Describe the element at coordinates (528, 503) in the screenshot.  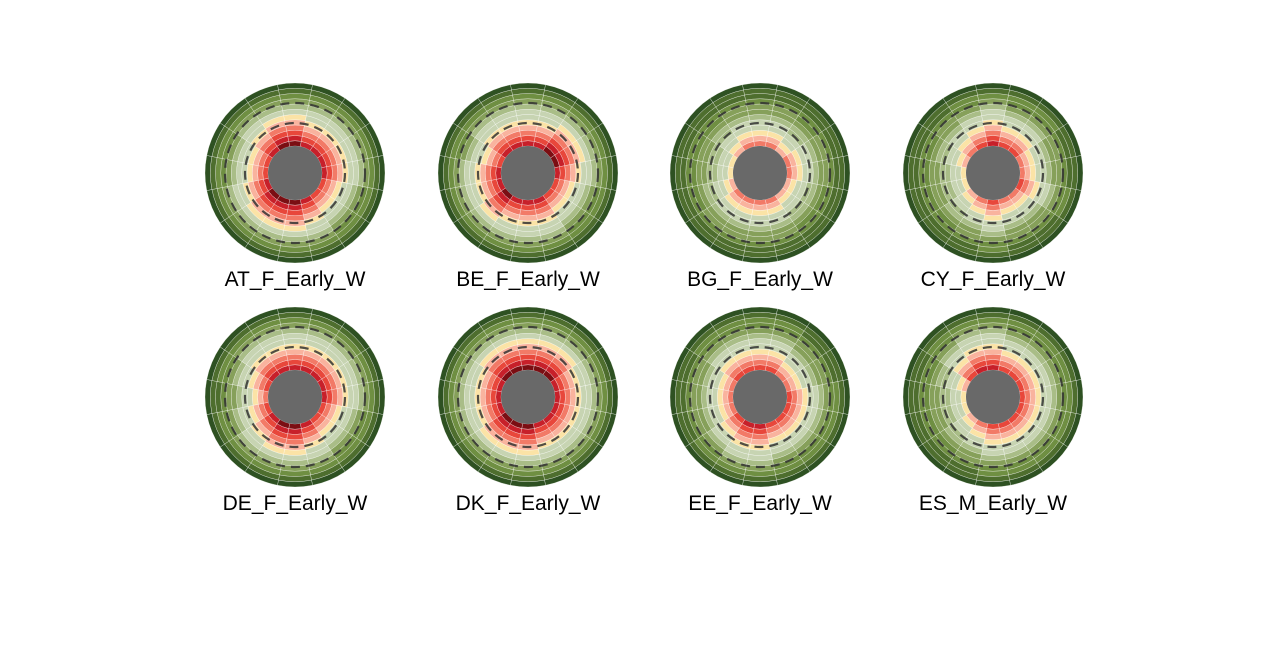
I see `chart-title: DK_F_Early_W` at that location.